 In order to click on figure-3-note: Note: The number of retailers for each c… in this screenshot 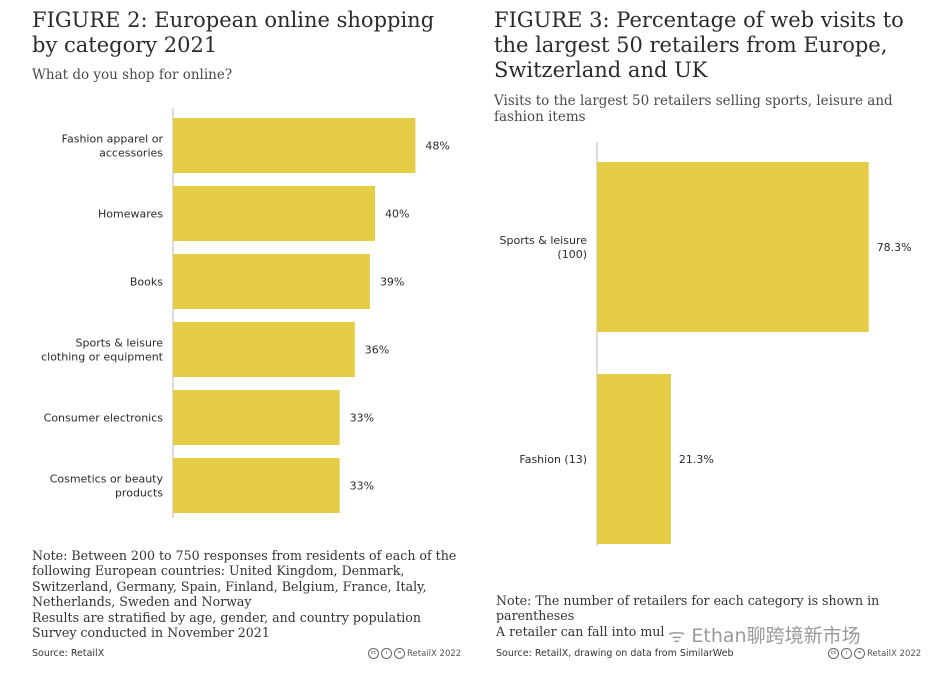, I will do `click(706, 616)`.